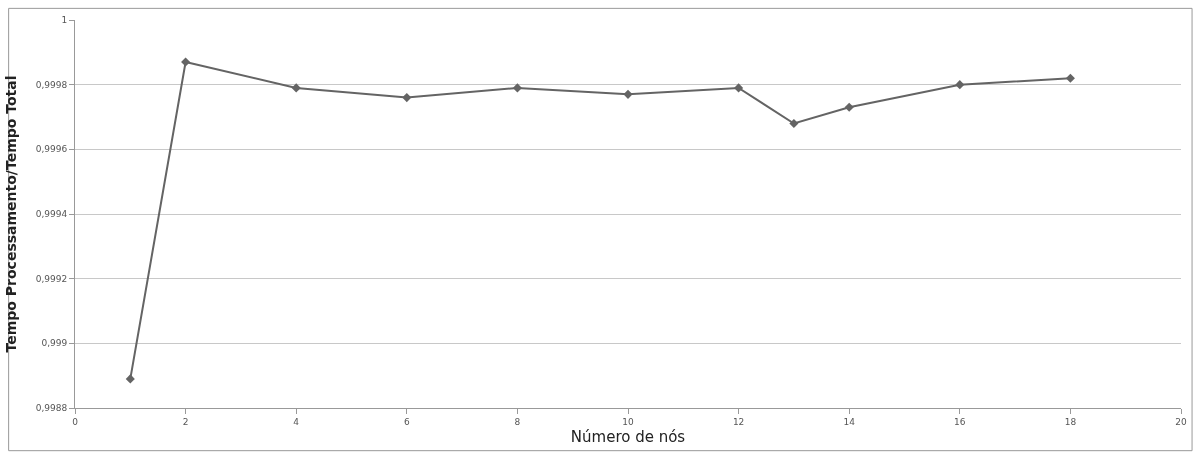  Describe the element at coordinates (51, 214) in the screenshot. I see `y-tick-label: 0,9994` at that location.